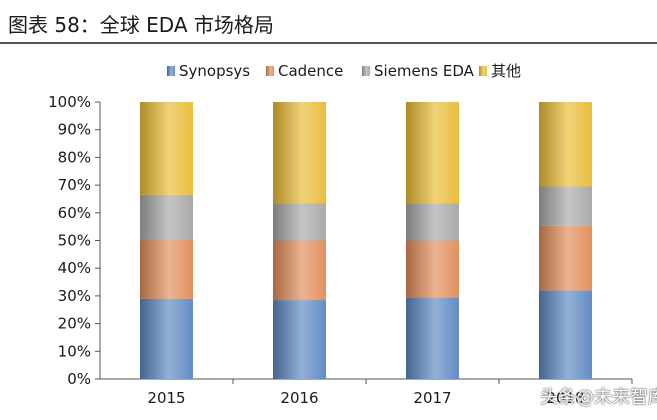 The height and width of the screenshot is (420, 657). I want to click on bar-segment-synopsys-2015, so click(166, 338).